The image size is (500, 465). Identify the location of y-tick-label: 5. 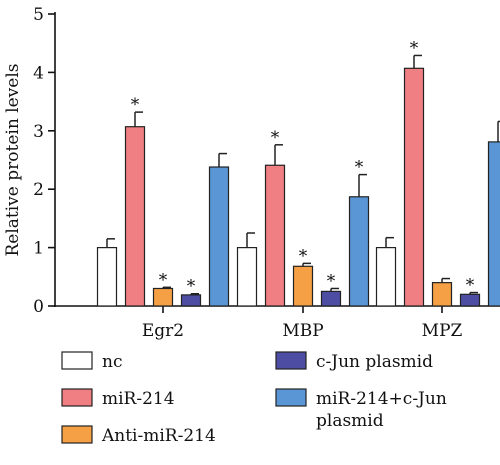
(38, 15).